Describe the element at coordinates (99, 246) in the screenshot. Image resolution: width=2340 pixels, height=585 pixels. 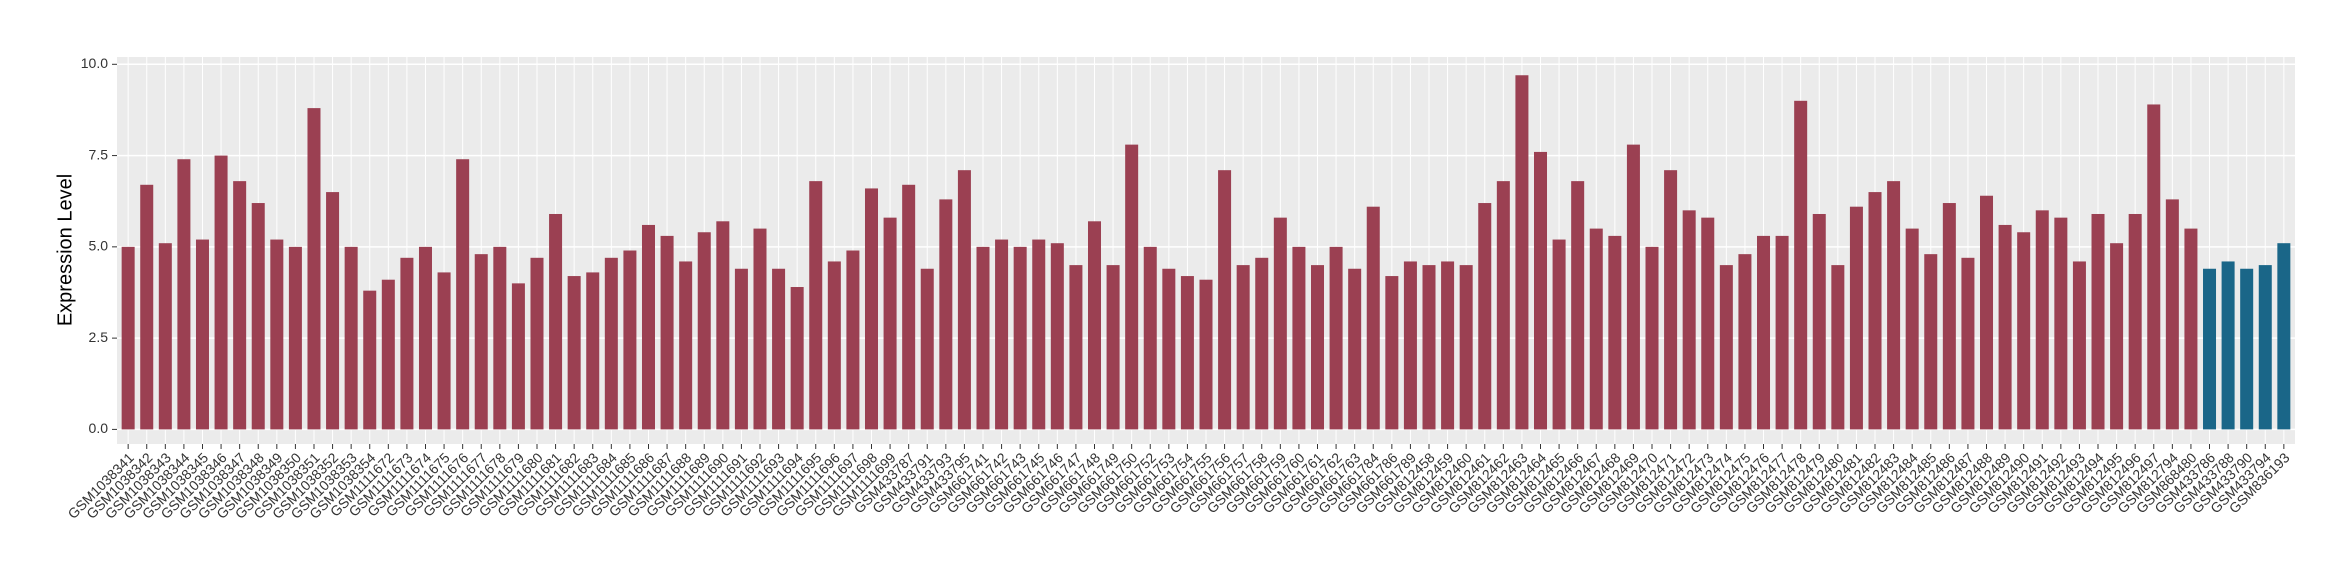
I see `y-tick-label: 5.0` at that location.